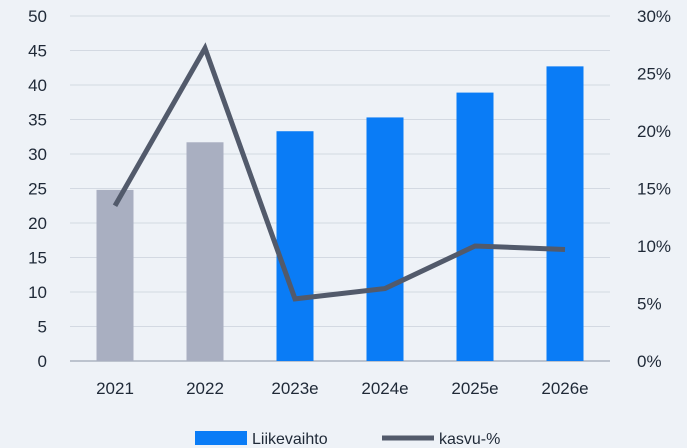  Describe the element at coordinates (654, 131) in the screenshot. I see `y2-tick-label: 20%` at that location.